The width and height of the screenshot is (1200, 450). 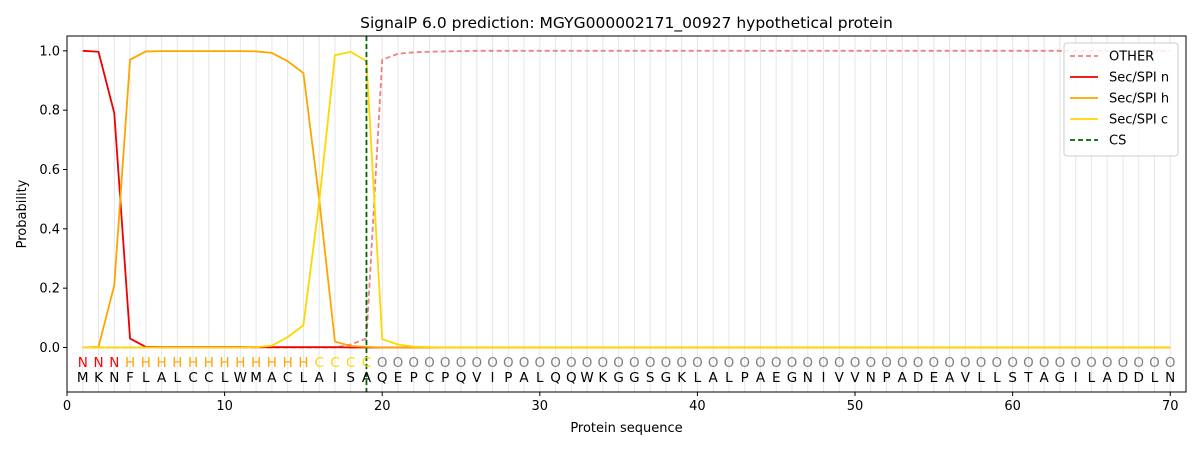 What do you see at coordinates (49, 111) in the screenshot?
I see `y-tick-label: 0.8` at bounding box center [49, 111].